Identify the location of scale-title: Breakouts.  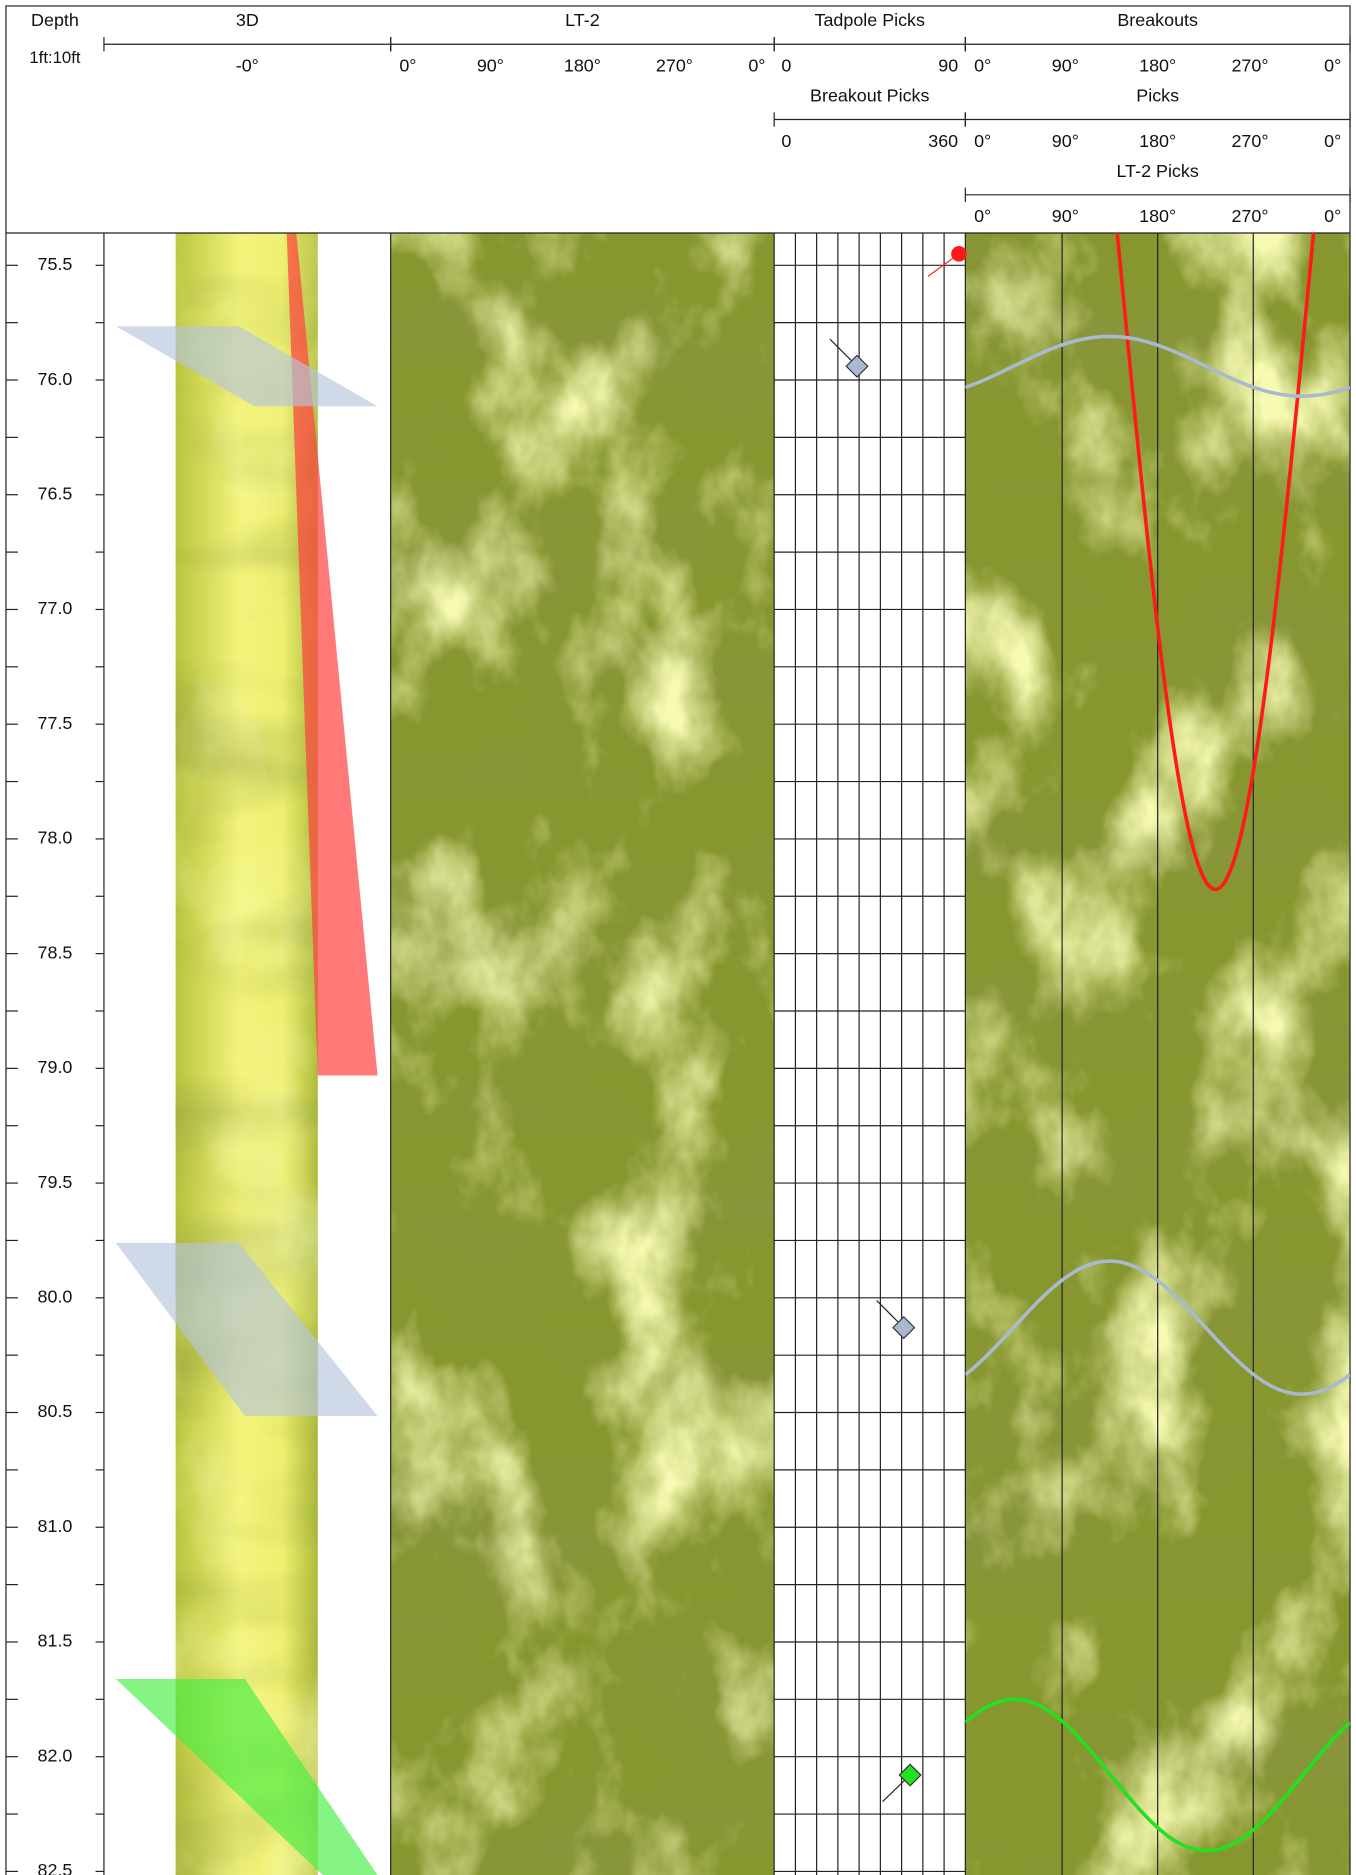
(1157, 20).